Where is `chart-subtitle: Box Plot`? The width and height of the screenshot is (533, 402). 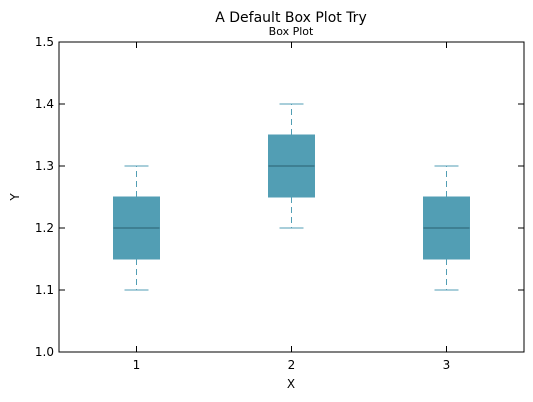 chart-subtitle: Box Plot is located at coordinates (291, 31).